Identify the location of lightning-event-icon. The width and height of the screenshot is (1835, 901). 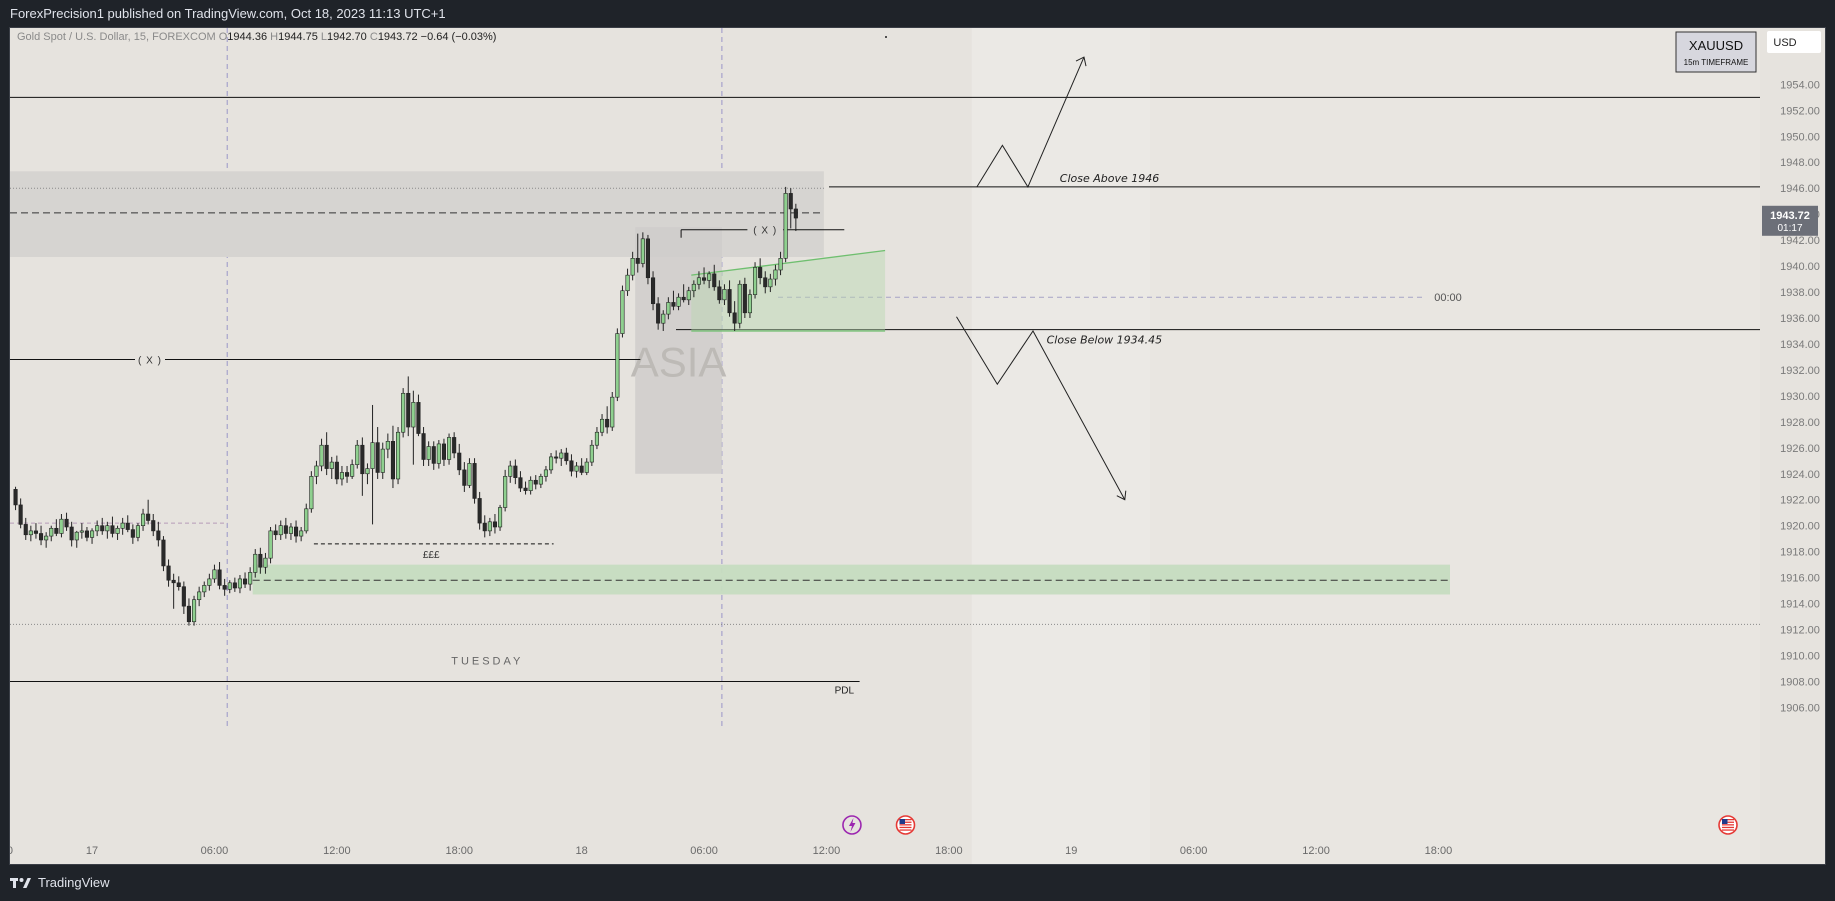
(852, 825).